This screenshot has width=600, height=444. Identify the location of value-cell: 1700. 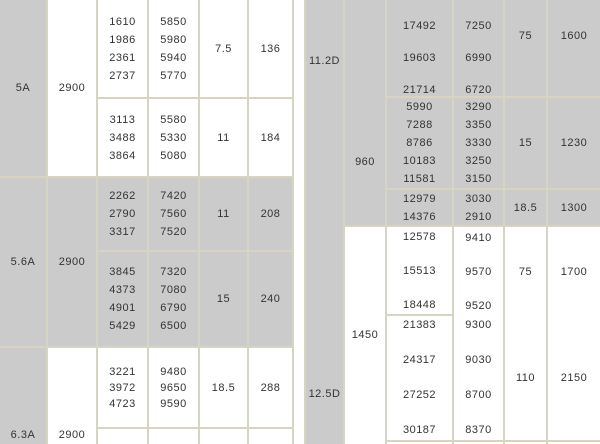
(574, 271).